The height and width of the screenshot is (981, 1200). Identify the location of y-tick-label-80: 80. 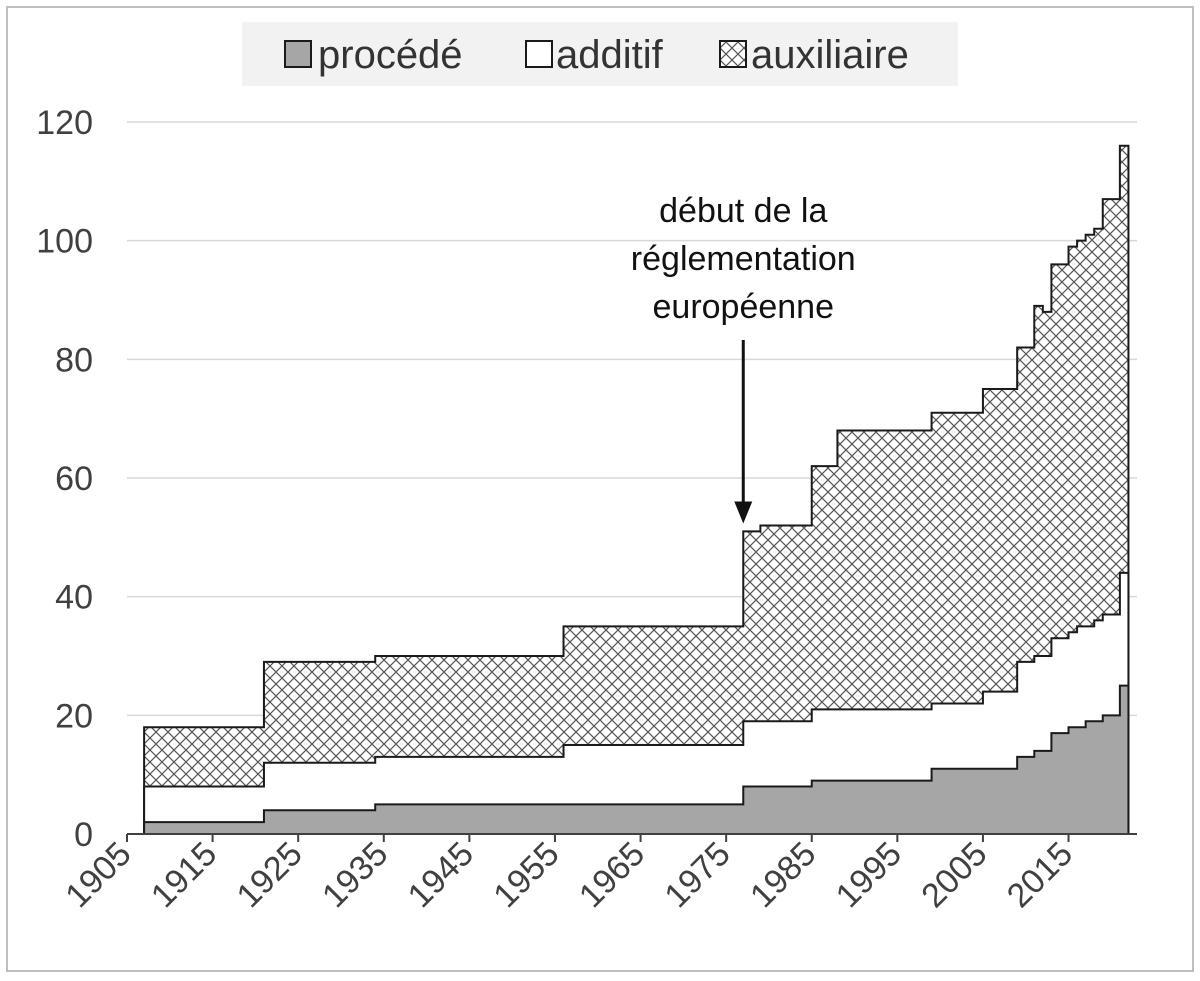
(74, 360).